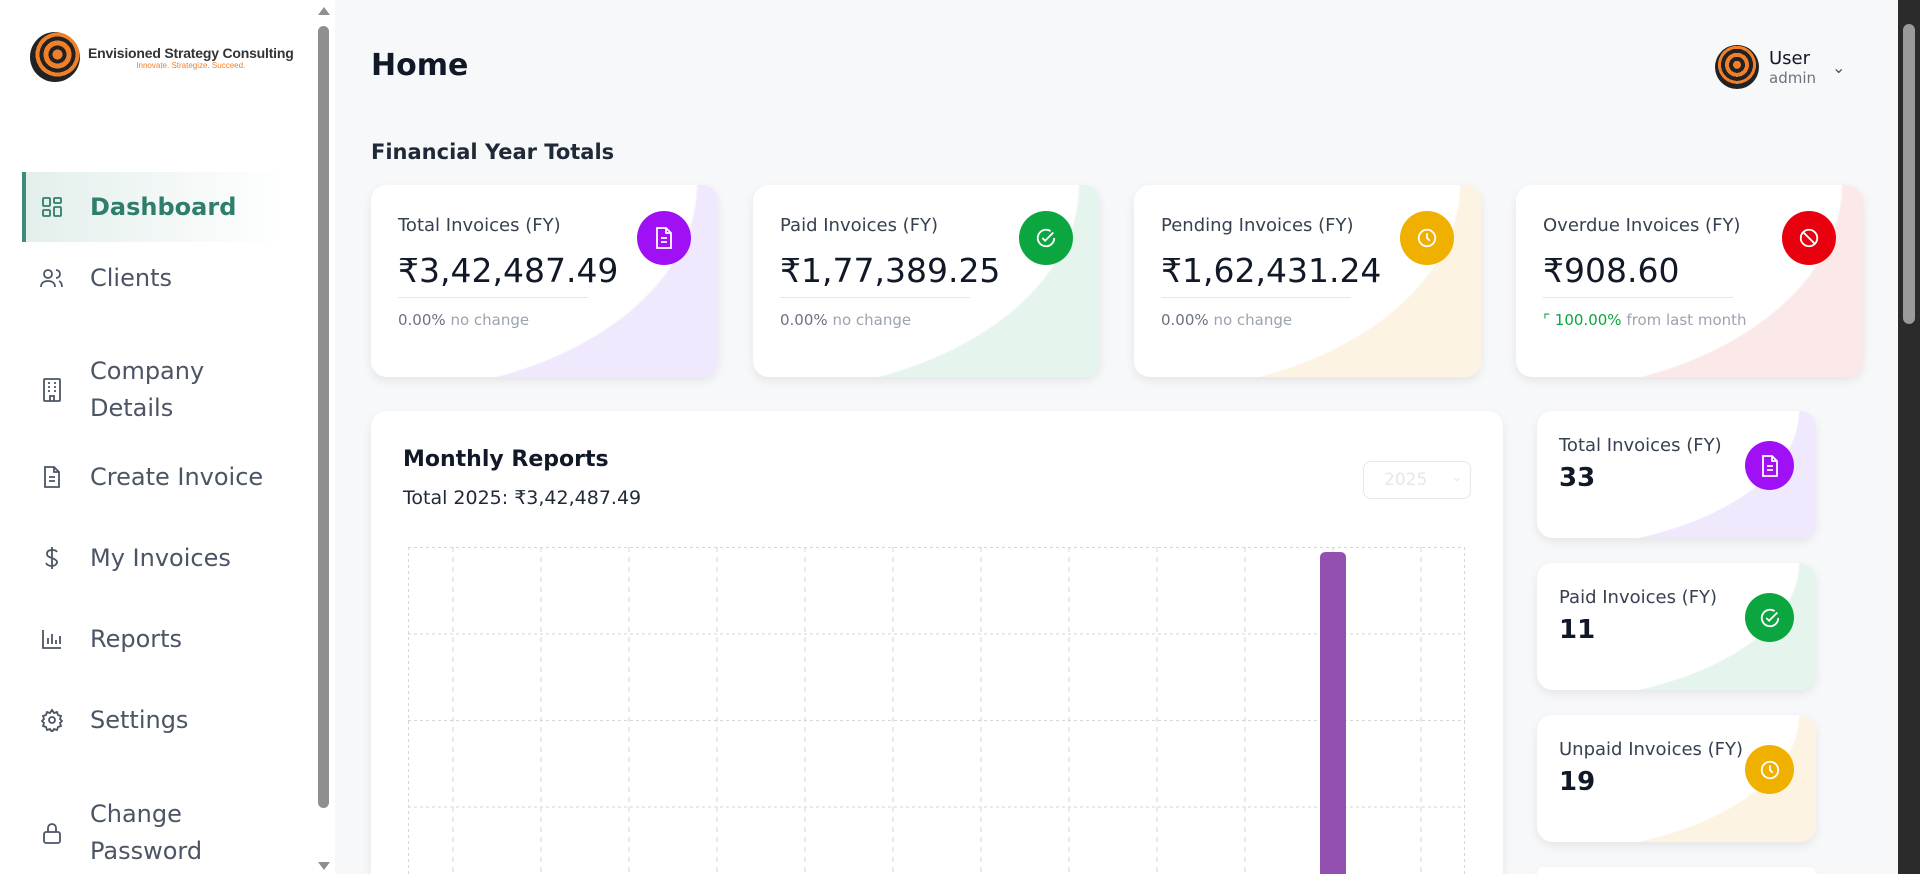 This screenshot has height=874, width=1920. I want to click on card-label: Pending Invoices (FY), so click(1257, 225).